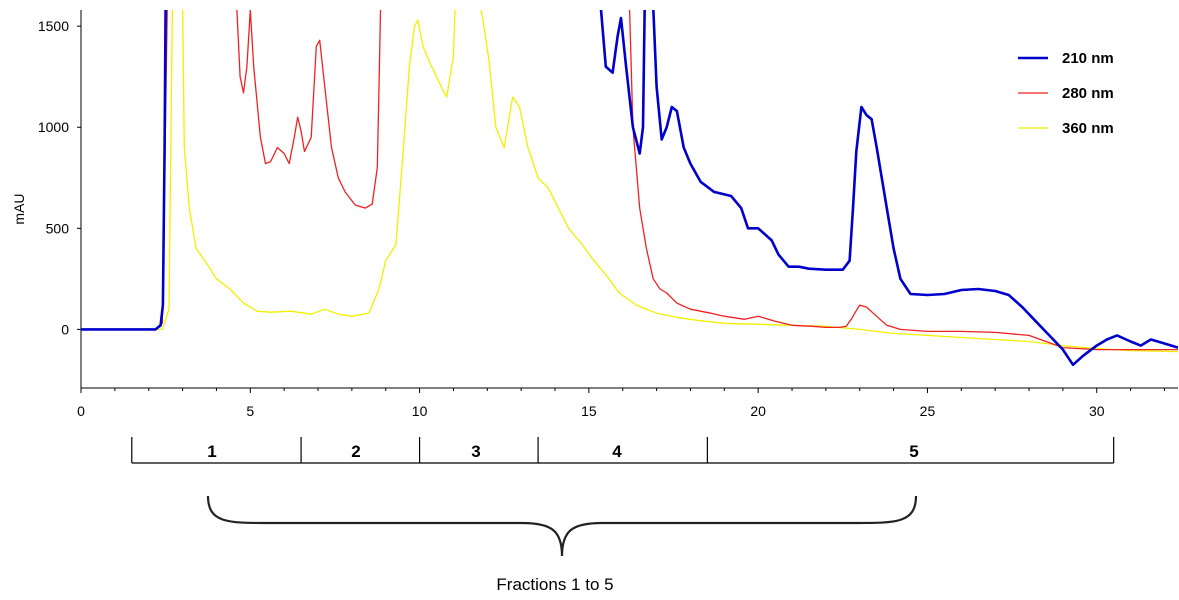 The height and width of the screenshot is (600, 1179). I want to click on y-tick-label: 0, so click(65, 329).